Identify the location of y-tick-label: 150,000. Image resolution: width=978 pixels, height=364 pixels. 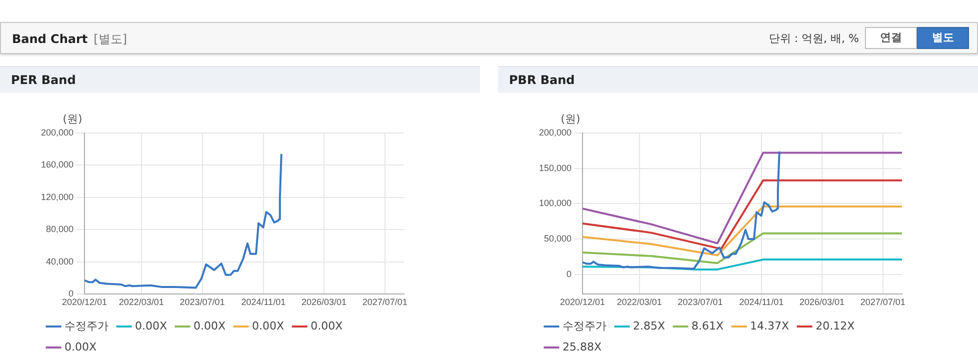
(555, 167).